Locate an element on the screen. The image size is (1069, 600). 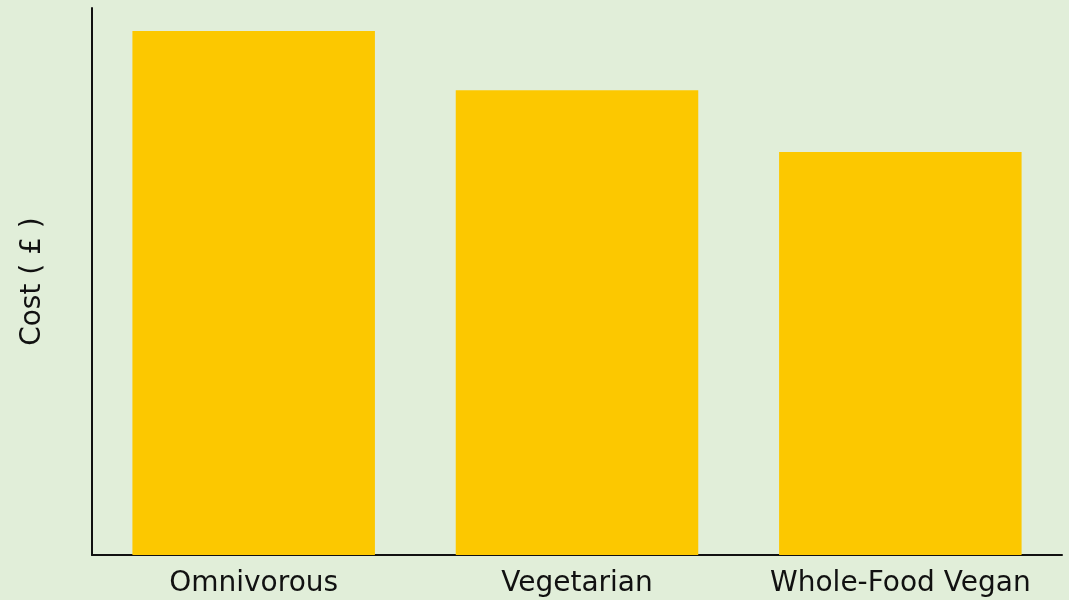
y-axis-title: Cost ( £ ) is located at coordinates (30, 281).